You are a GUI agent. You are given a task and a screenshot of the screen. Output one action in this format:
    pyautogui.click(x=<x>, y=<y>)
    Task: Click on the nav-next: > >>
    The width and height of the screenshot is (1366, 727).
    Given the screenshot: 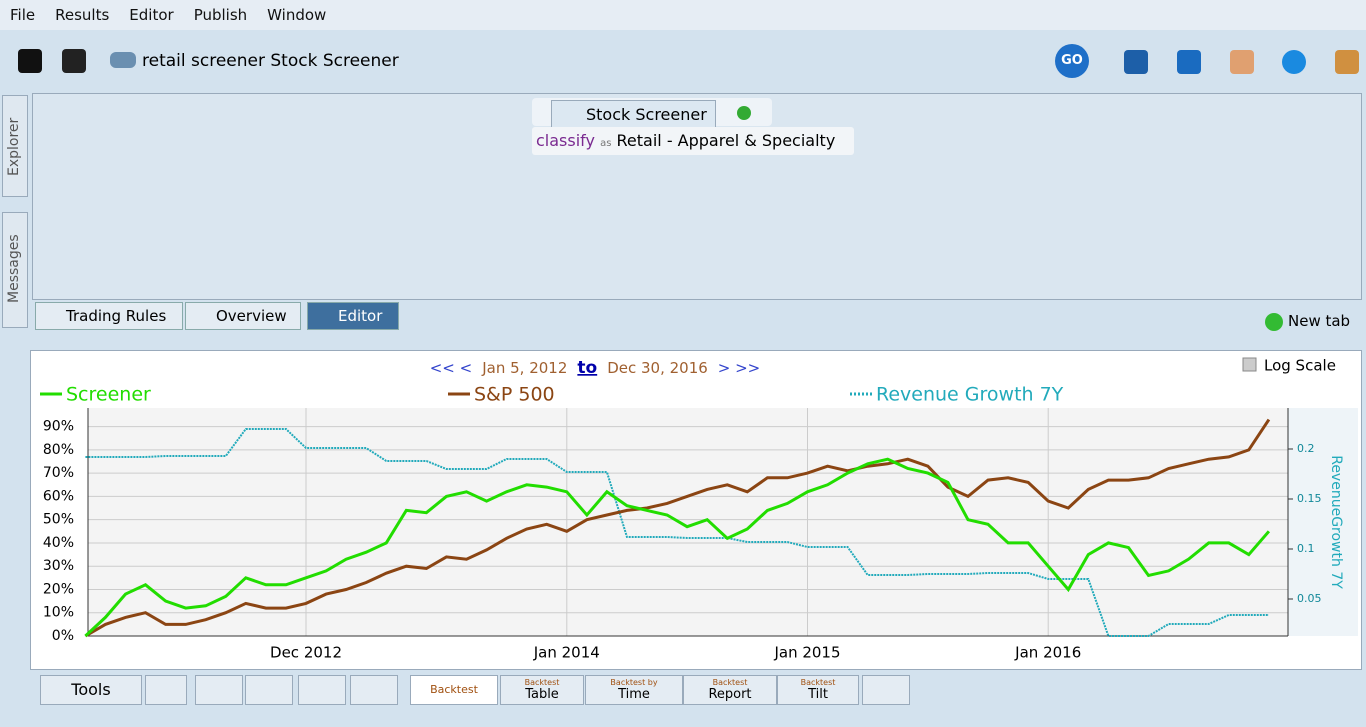 What is the action you would take?
    pyautogui.click(x=739, y=368)
    